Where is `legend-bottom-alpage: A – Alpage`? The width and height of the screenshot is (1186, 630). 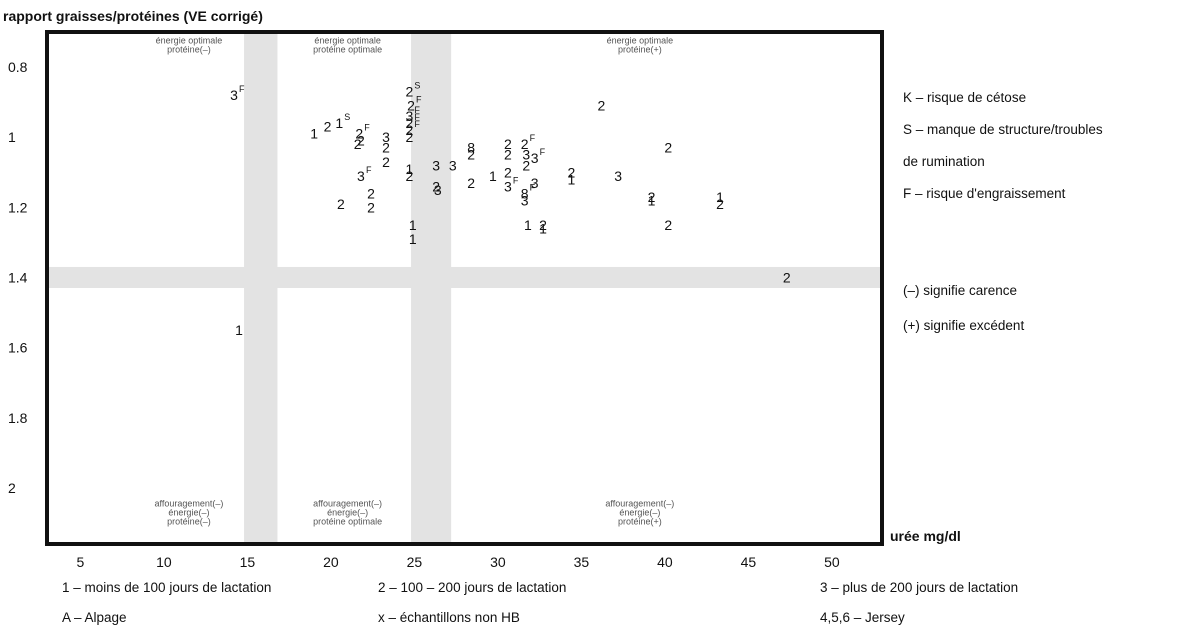
legend-bottom-alpage: A – Alpage is located at coordinates (94, 617).